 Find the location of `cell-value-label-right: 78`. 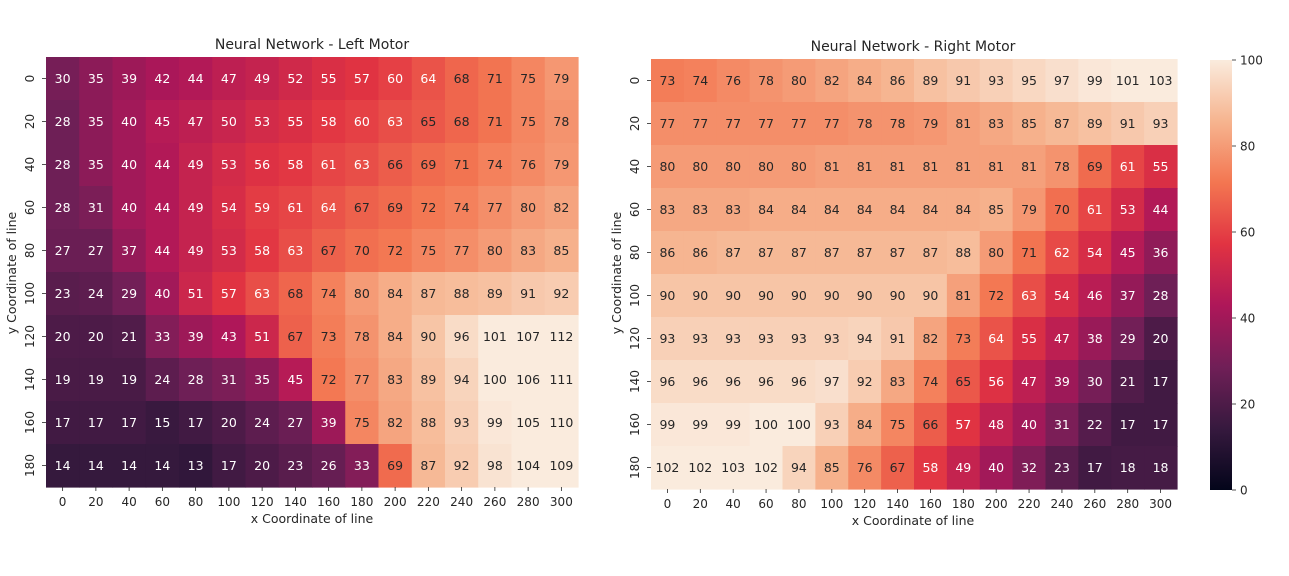

cell-value-label-right: 78 is located at coordinates (898, 123).